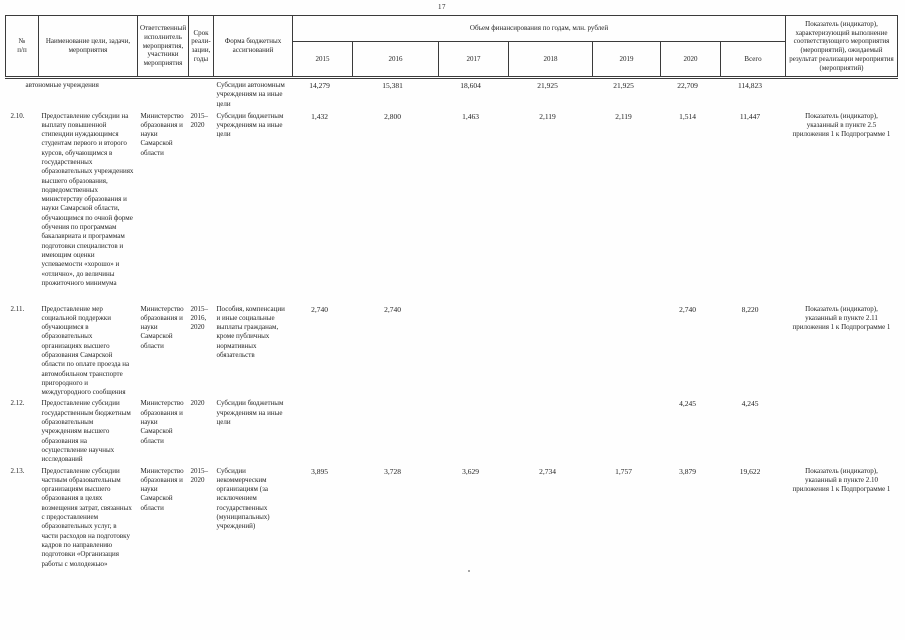 The height and width of the screenshot is (640, 905). What do you see at coordinates (750, 471) in the screenshot?
I see `cell-total: 19,622` at bounding box center [750, 471].